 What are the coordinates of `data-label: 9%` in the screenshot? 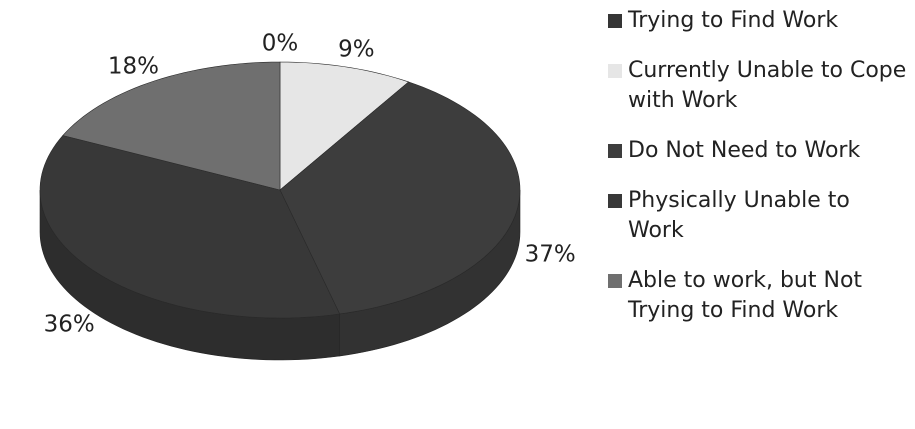 It's located at (356, 49).